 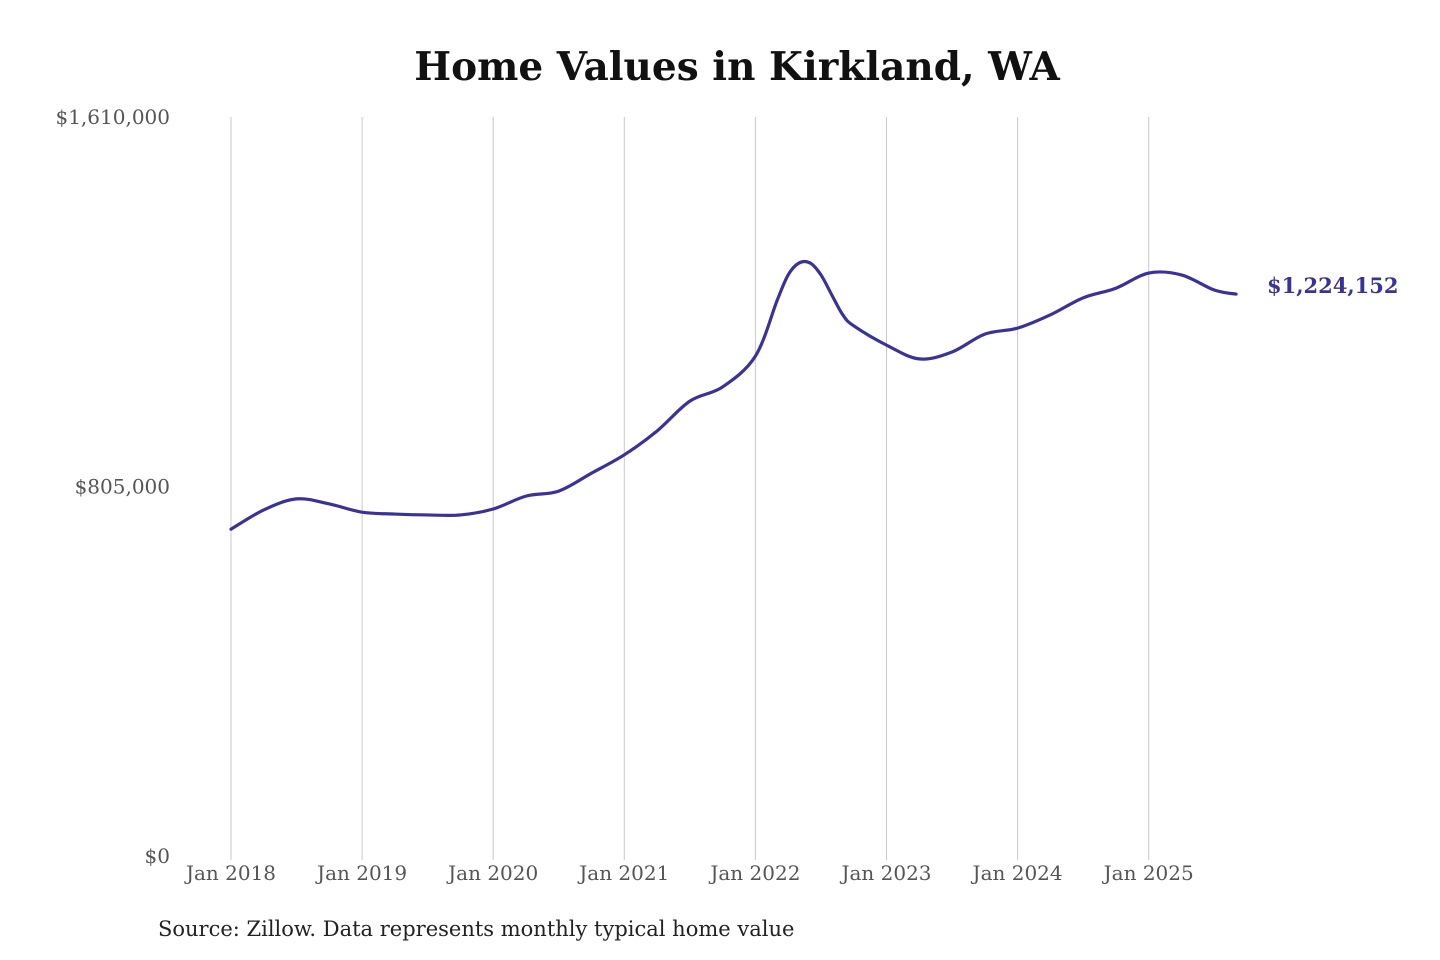 What do you see at coordinates (492, 873) in the screenshot?
I see `x-tick-label: Jan 2020` at bounding box center [492, 873].